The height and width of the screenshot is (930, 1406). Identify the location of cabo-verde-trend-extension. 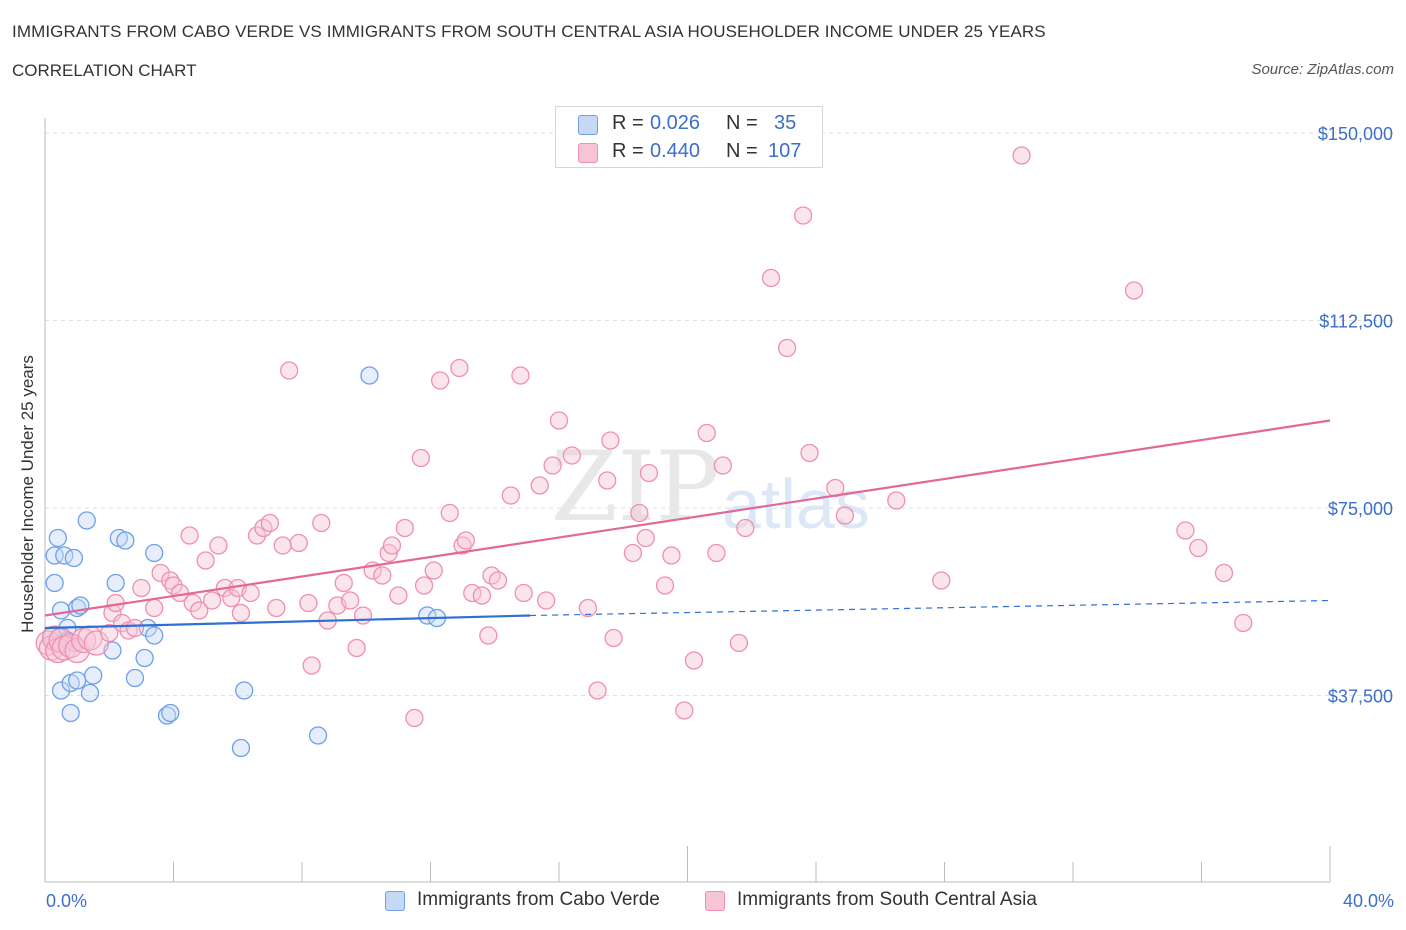
(930, 608).